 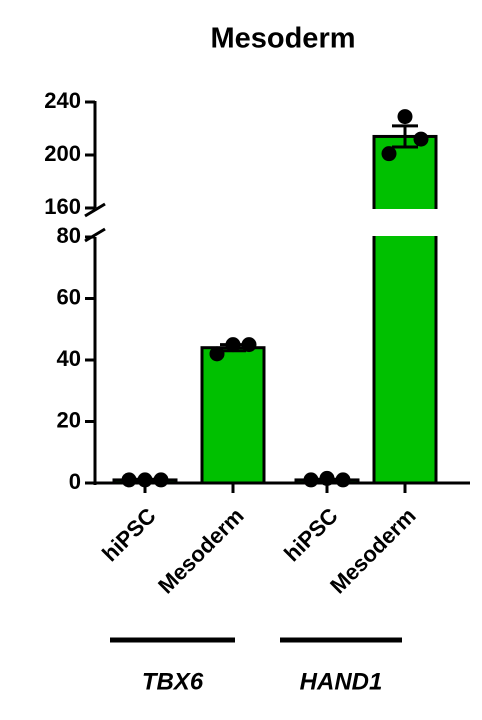 I want to click on group-label: TBX6, so click(x=173, y=681).